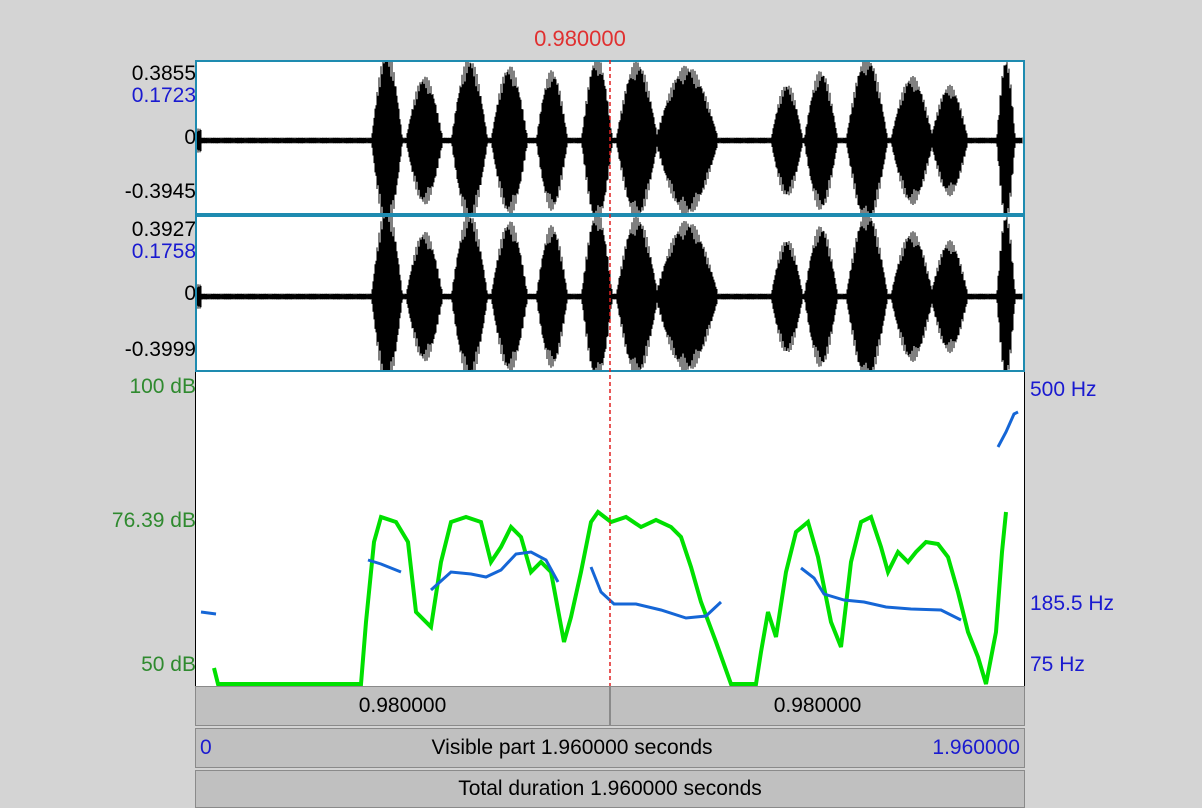 This screenshot has width=1202, height=808. What do you see at coordinates (206, 747) in the screenshot?
I see `visible-start-time: 0` at bounding box center [206, 747].